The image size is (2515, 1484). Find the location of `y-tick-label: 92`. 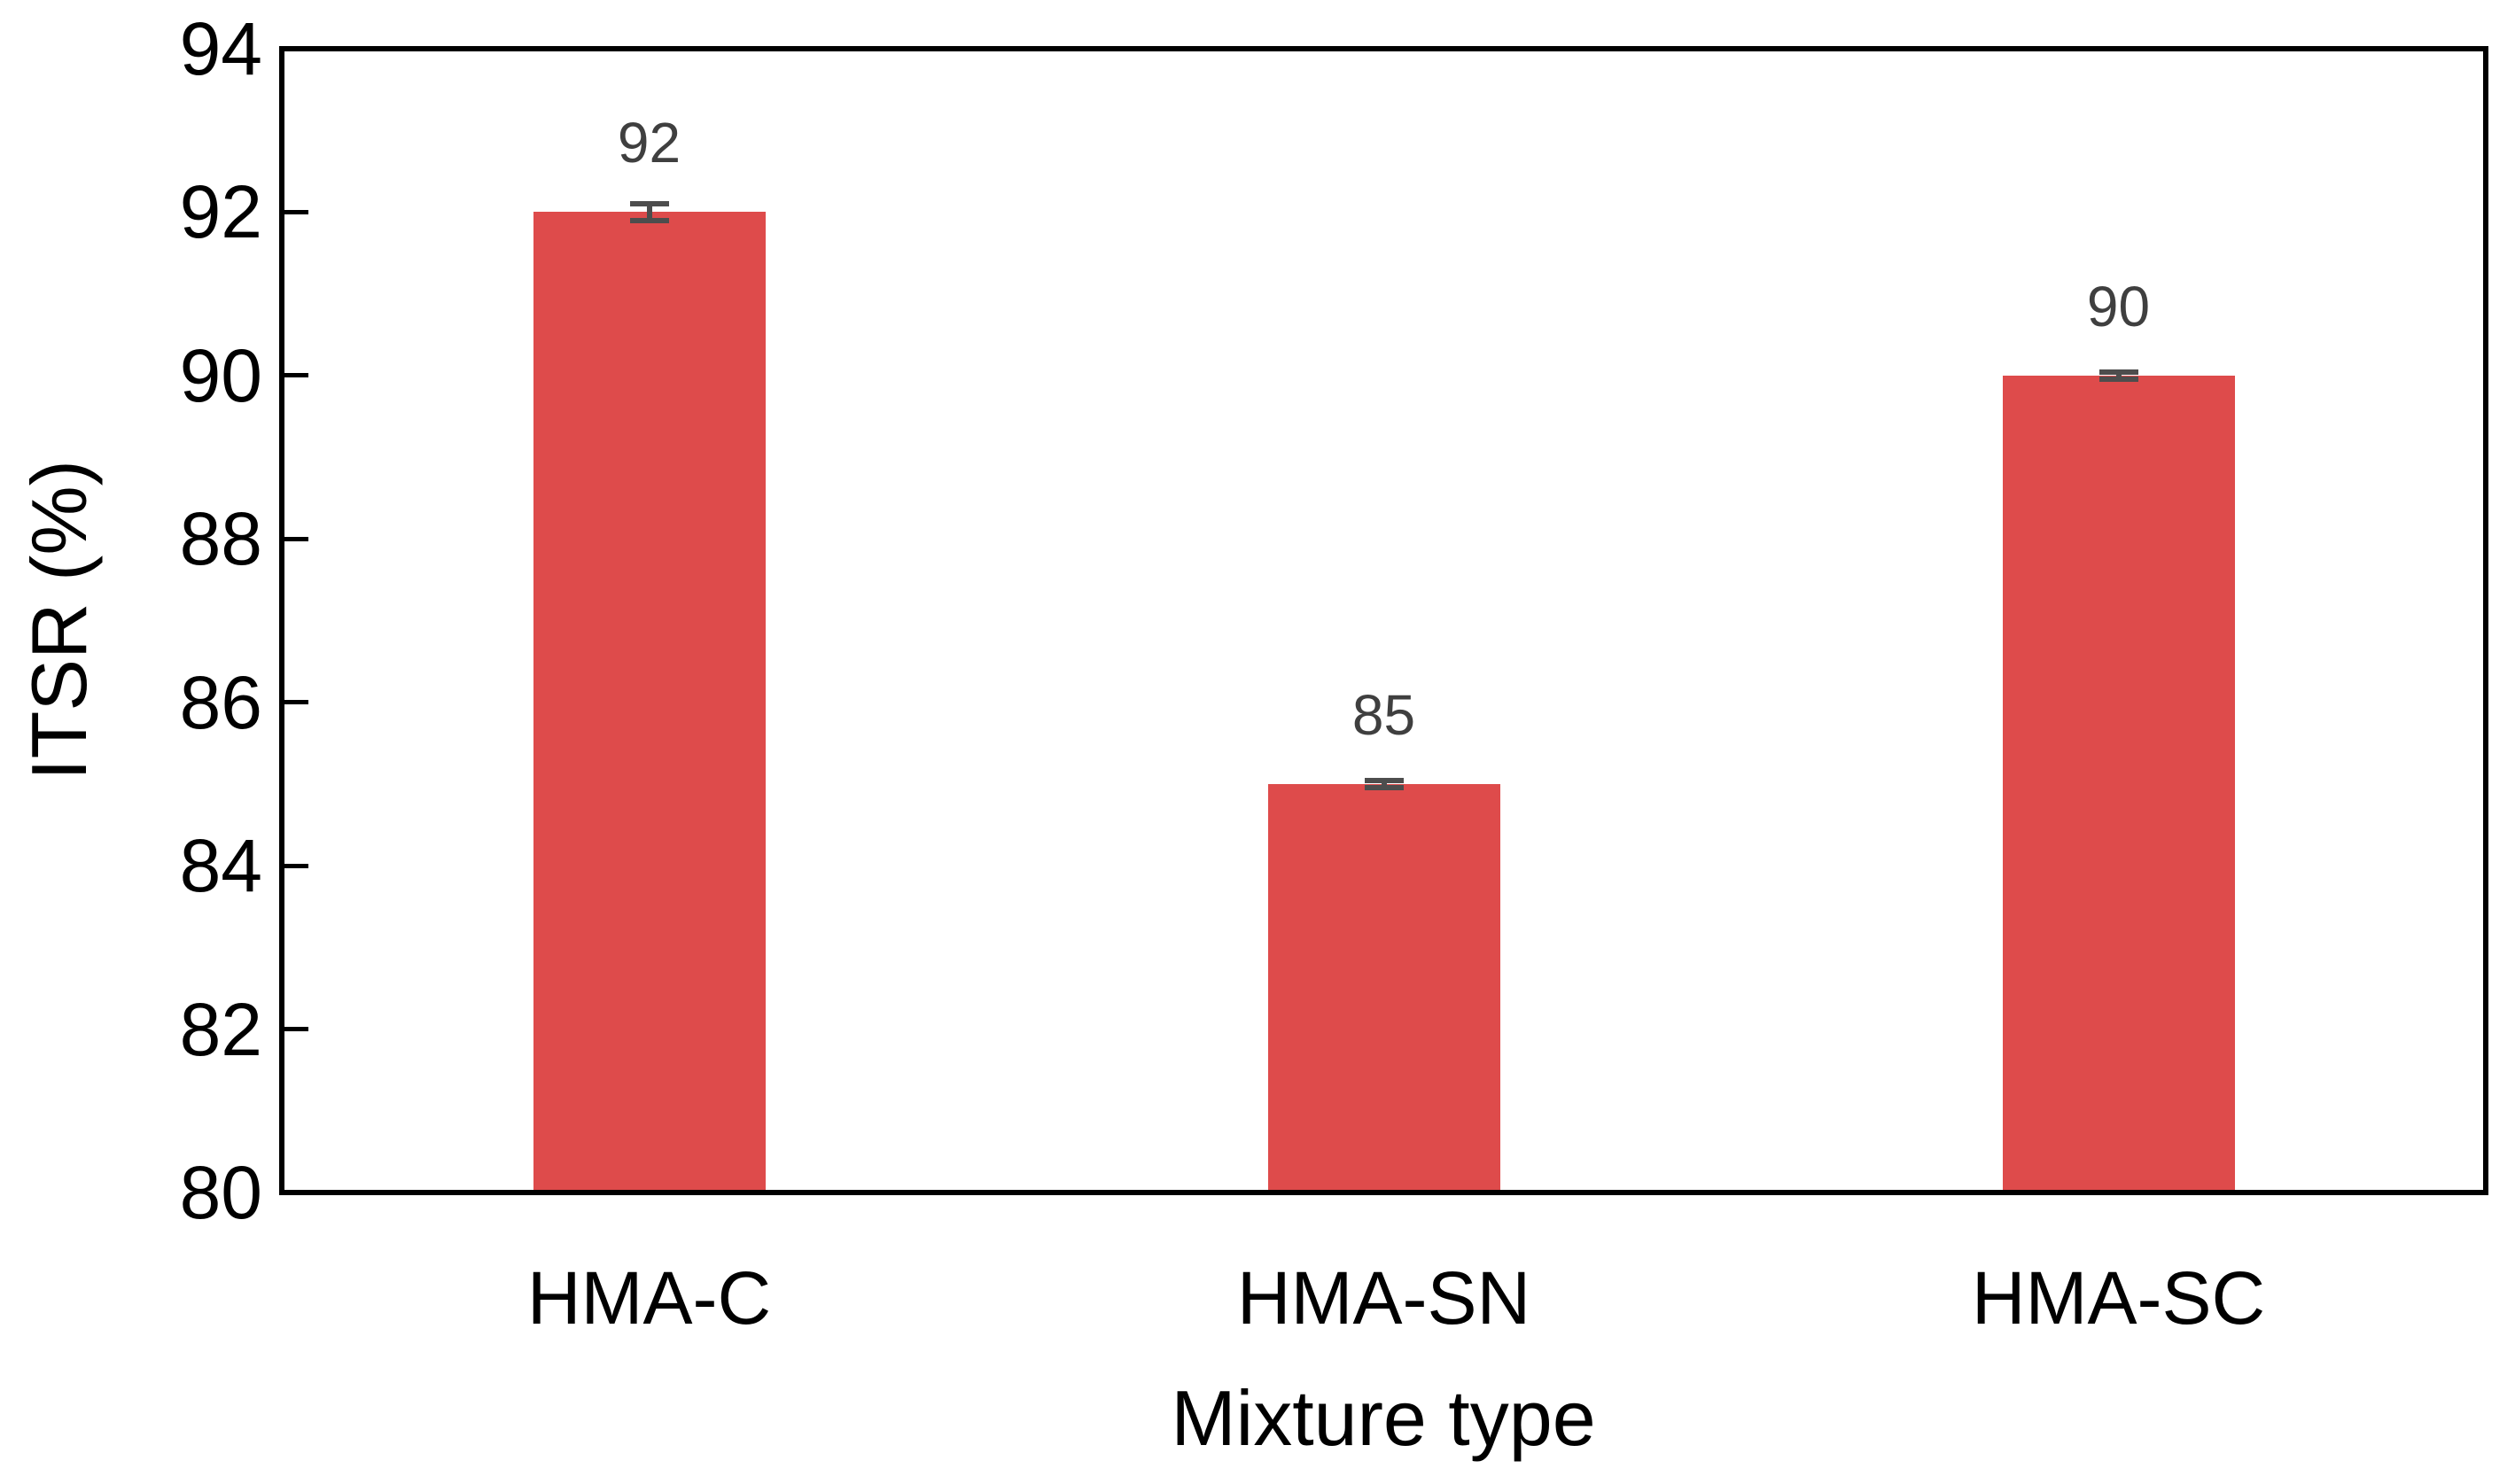

y-tick-label: 92 is located at coordinates (220, 212).